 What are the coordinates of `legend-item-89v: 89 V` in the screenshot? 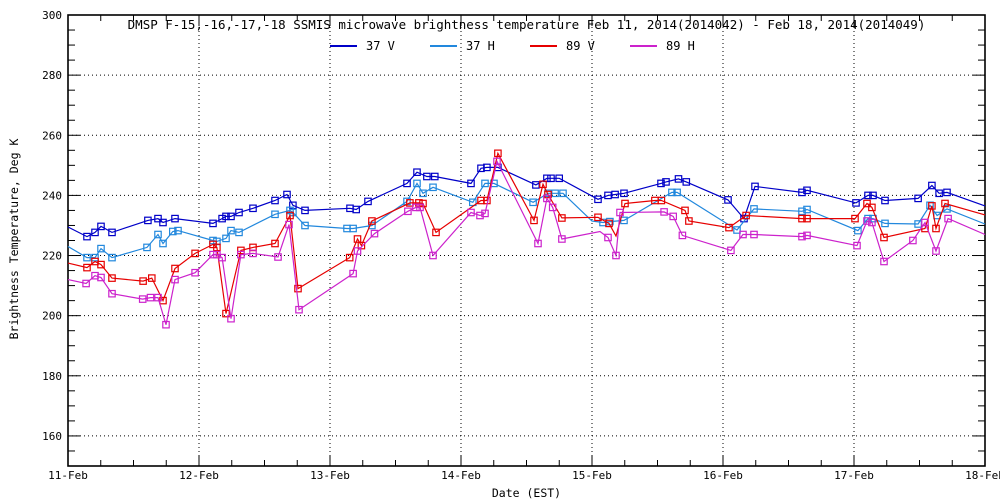 It's located at (580, 46).